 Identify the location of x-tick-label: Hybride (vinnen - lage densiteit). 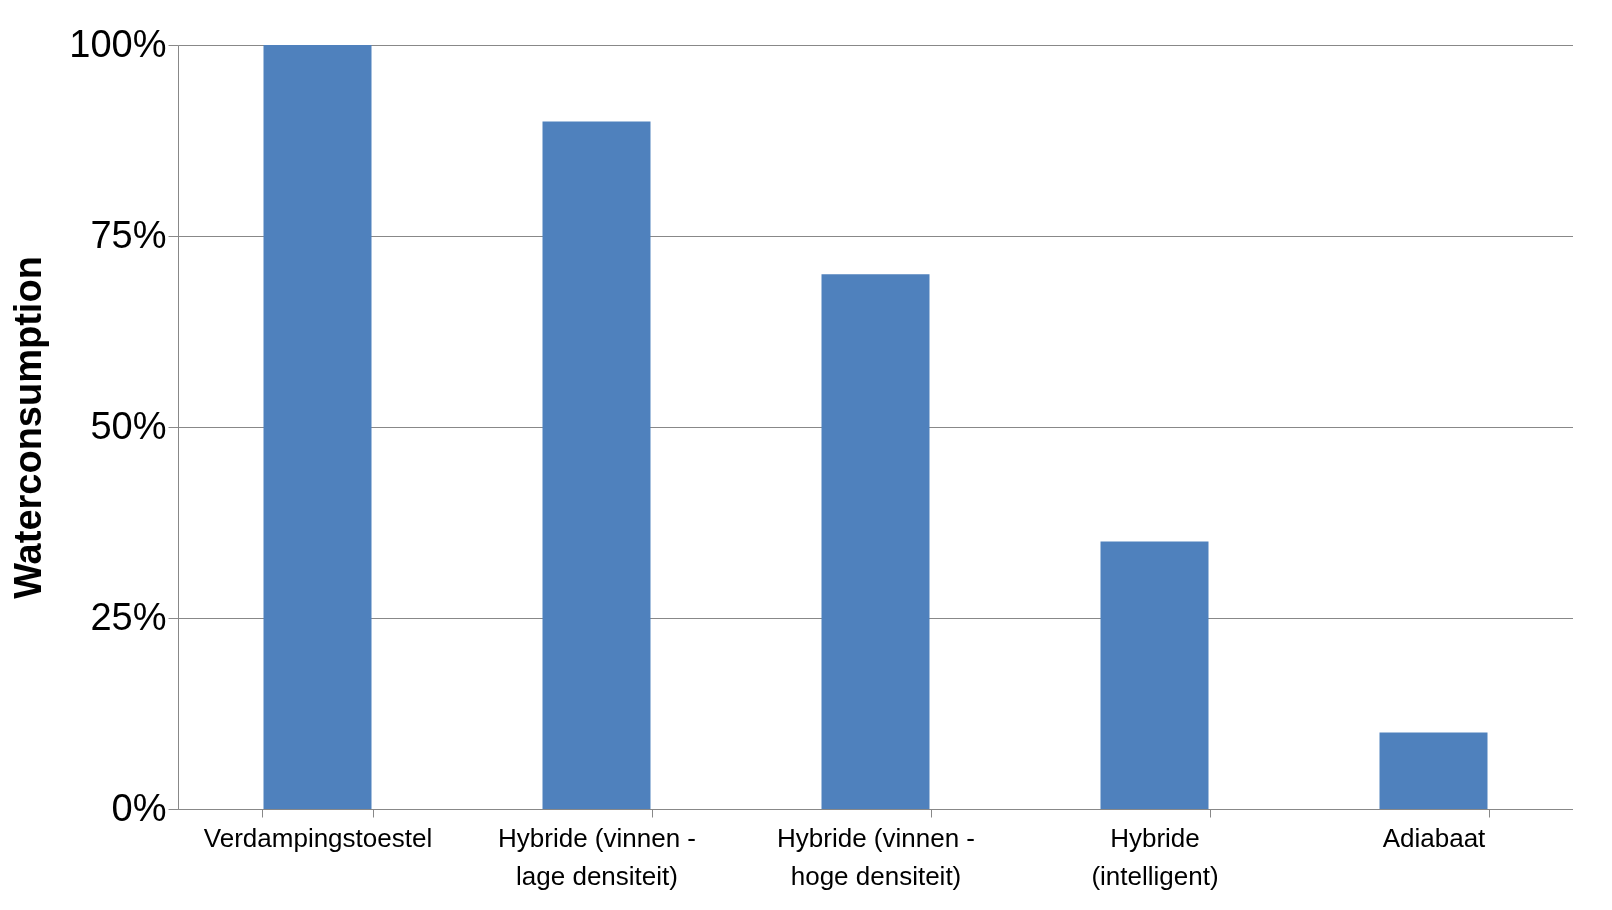
(597, 856).